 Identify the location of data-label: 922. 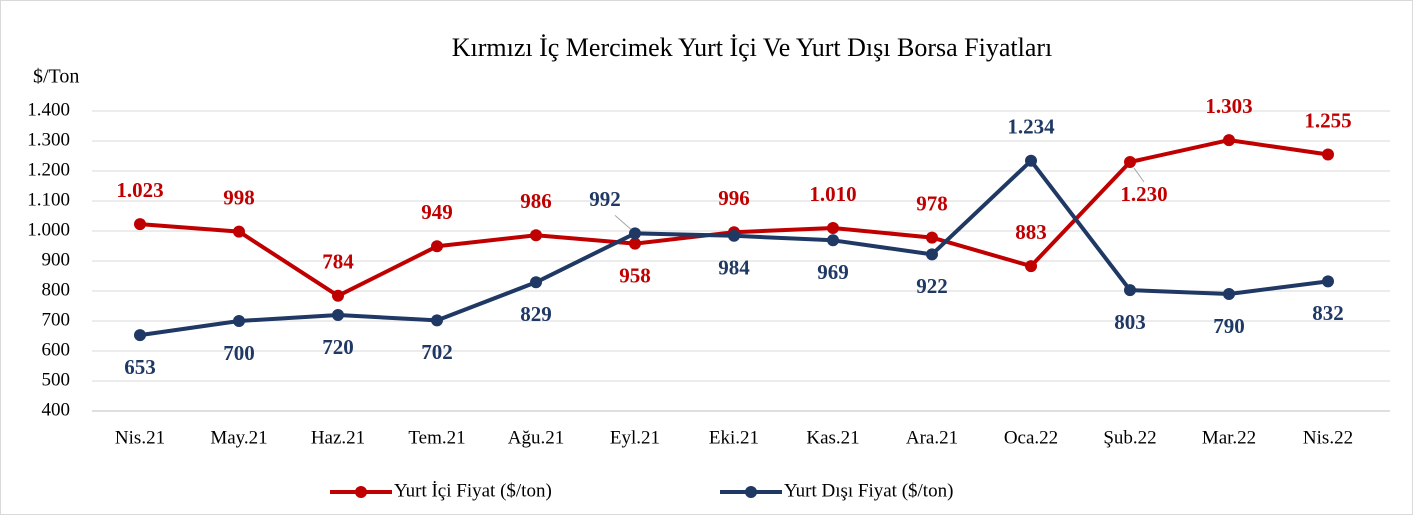
(932, 286).